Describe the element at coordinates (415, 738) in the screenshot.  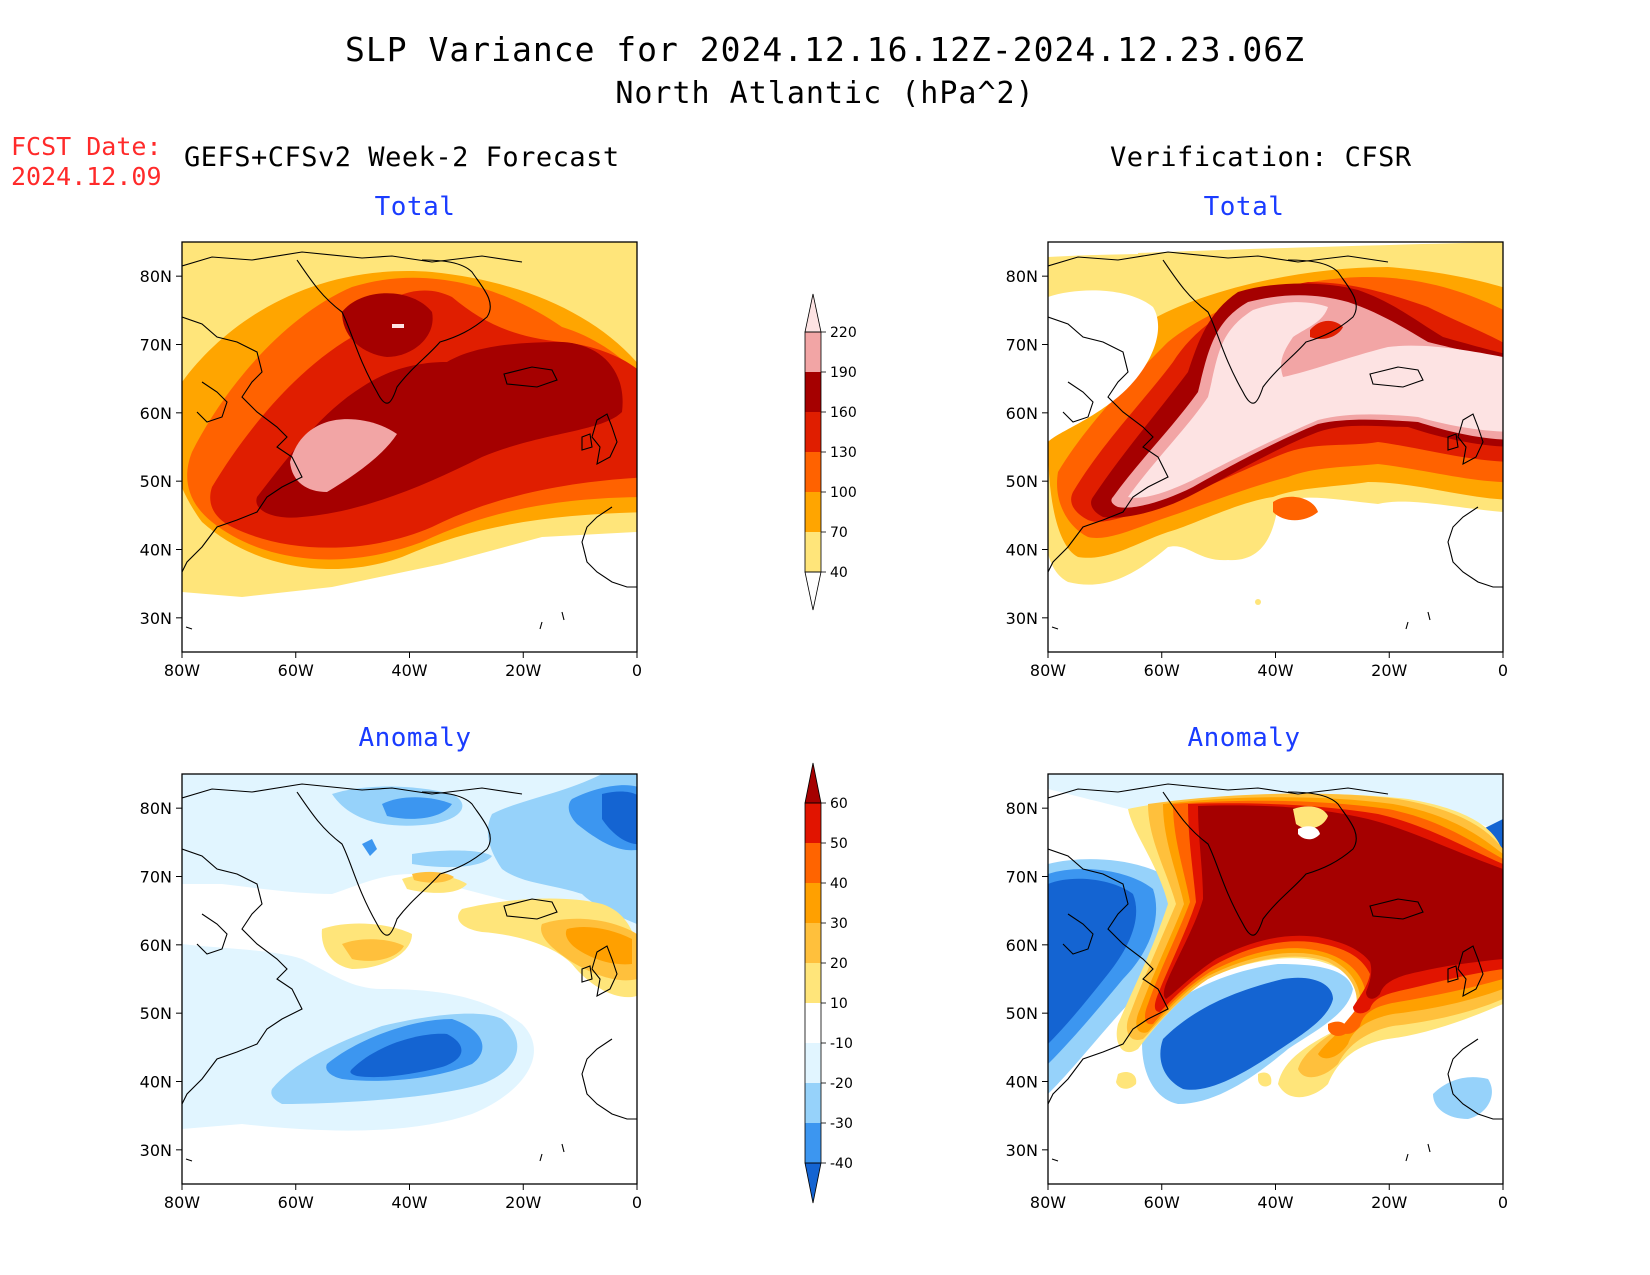
I see `panel-title-bottom-left: Anomaly` at that location.